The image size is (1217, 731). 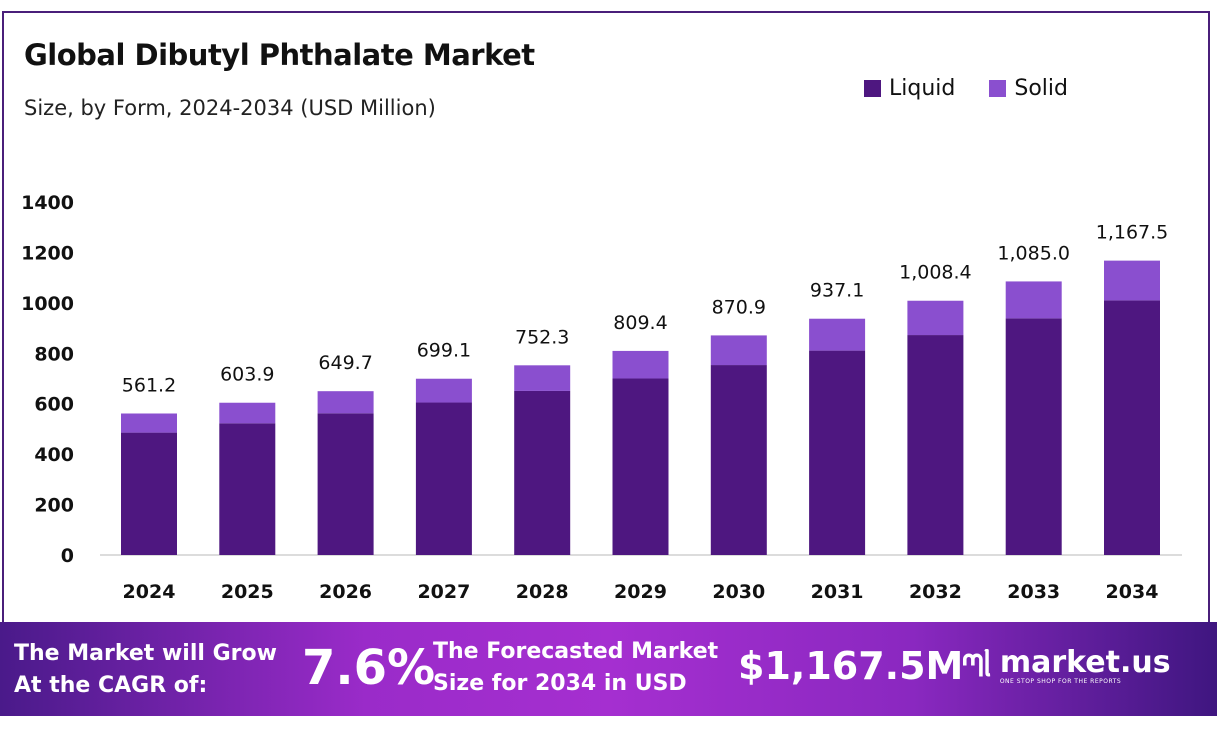 What do you see at coordinates (149, 592) in the screenshot?
I see `x-tick-label: 2024` at bounding box center [149, 592].